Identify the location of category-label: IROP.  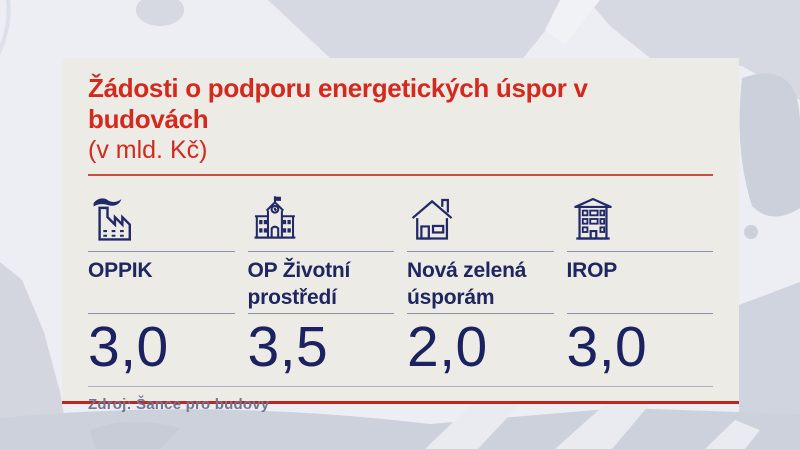
(592, 270).